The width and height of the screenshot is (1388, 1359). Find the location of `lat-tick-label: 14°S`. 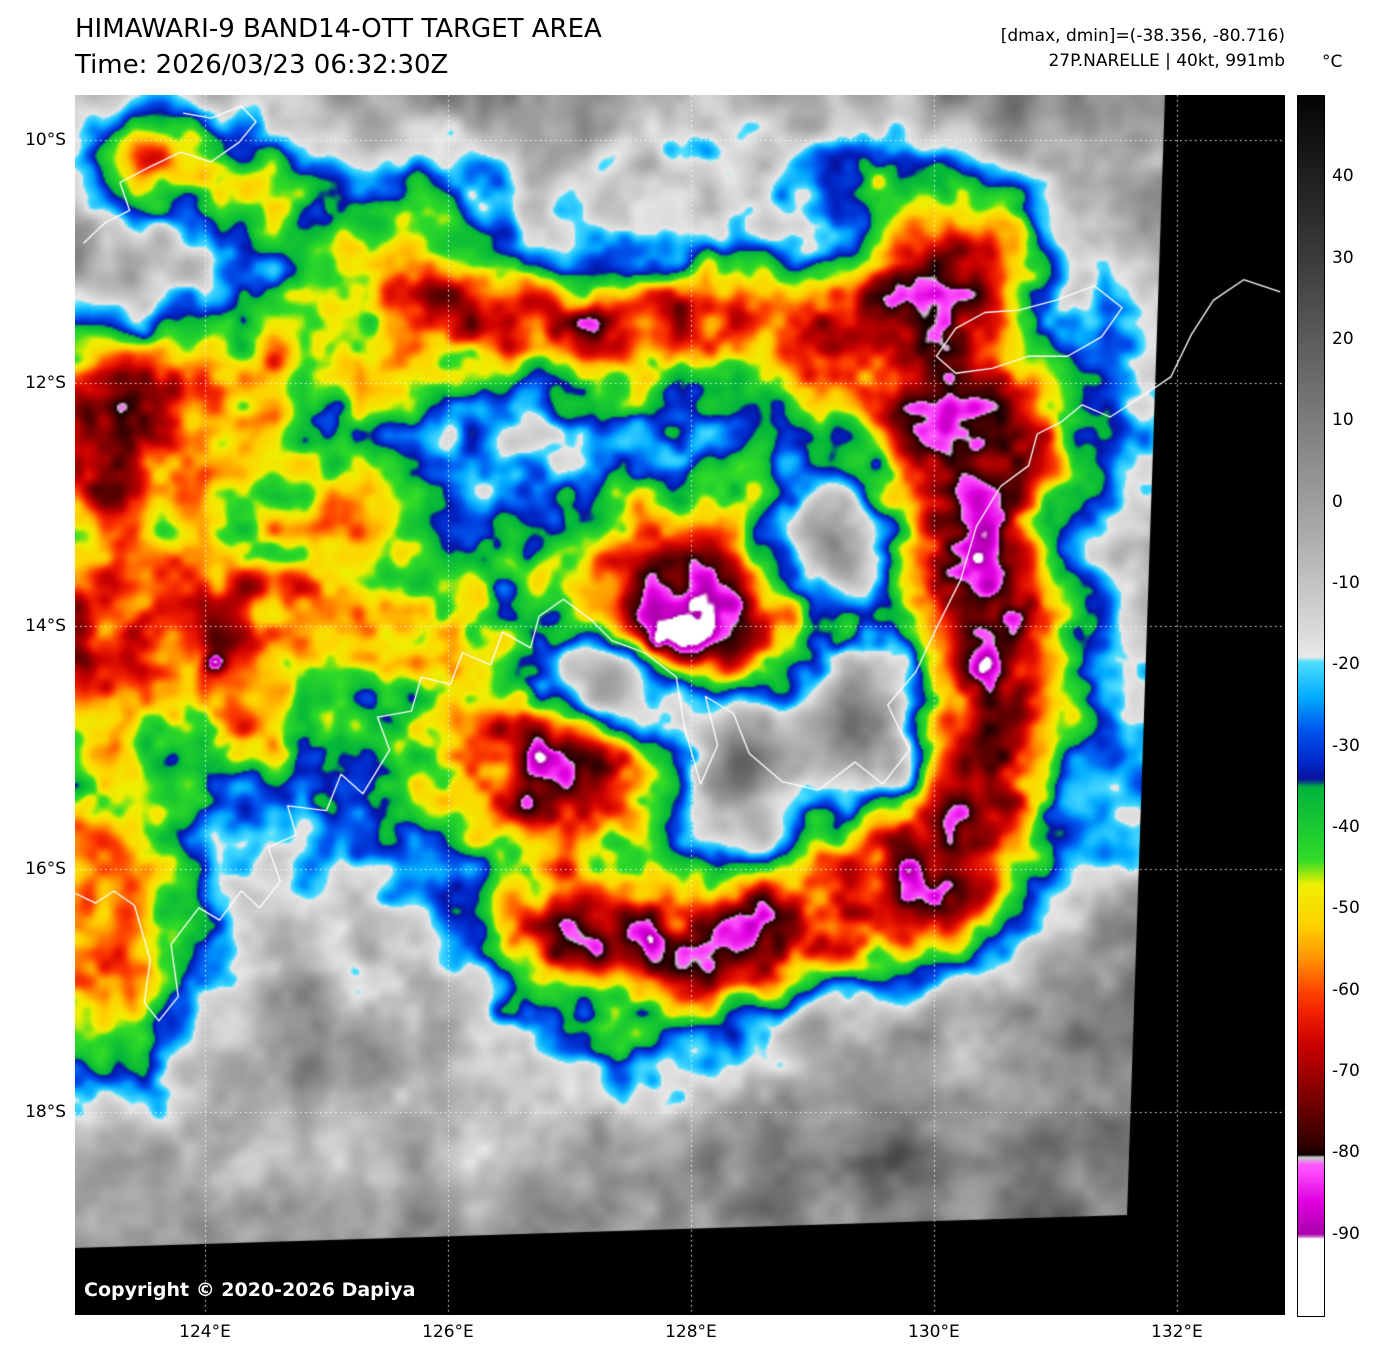

lat-tick-label: 14°S is located at coordinates (45, 626).